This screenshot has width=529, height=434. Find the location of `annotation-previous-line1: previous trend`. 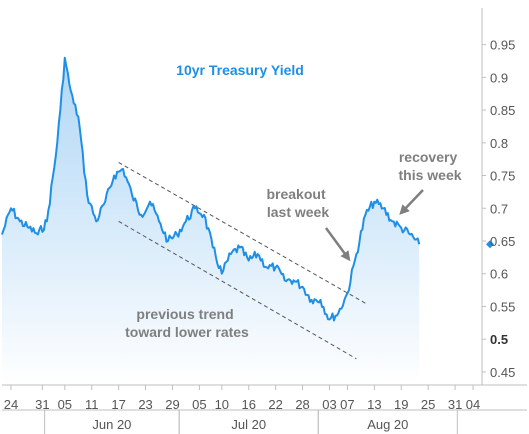

annotation-previous-line1: previous trend is located at coordinates (184, 314).